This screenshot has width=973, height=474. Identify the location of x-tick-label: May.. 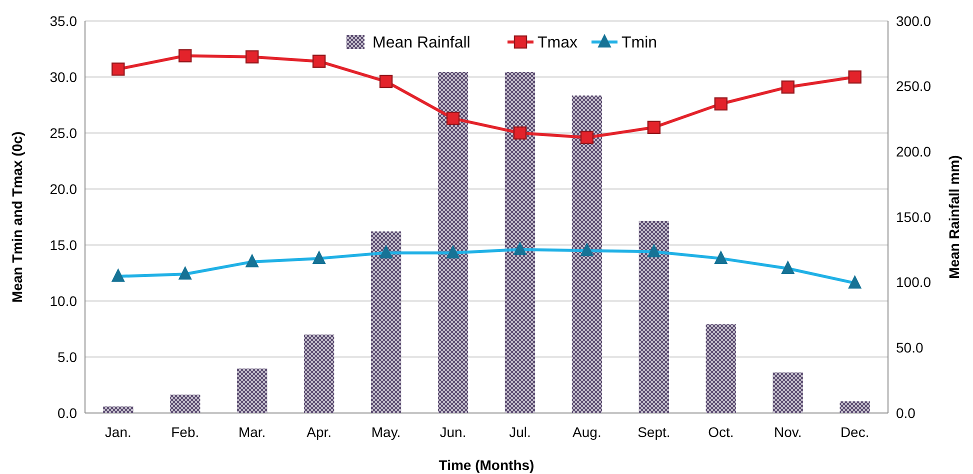
(386, 432).